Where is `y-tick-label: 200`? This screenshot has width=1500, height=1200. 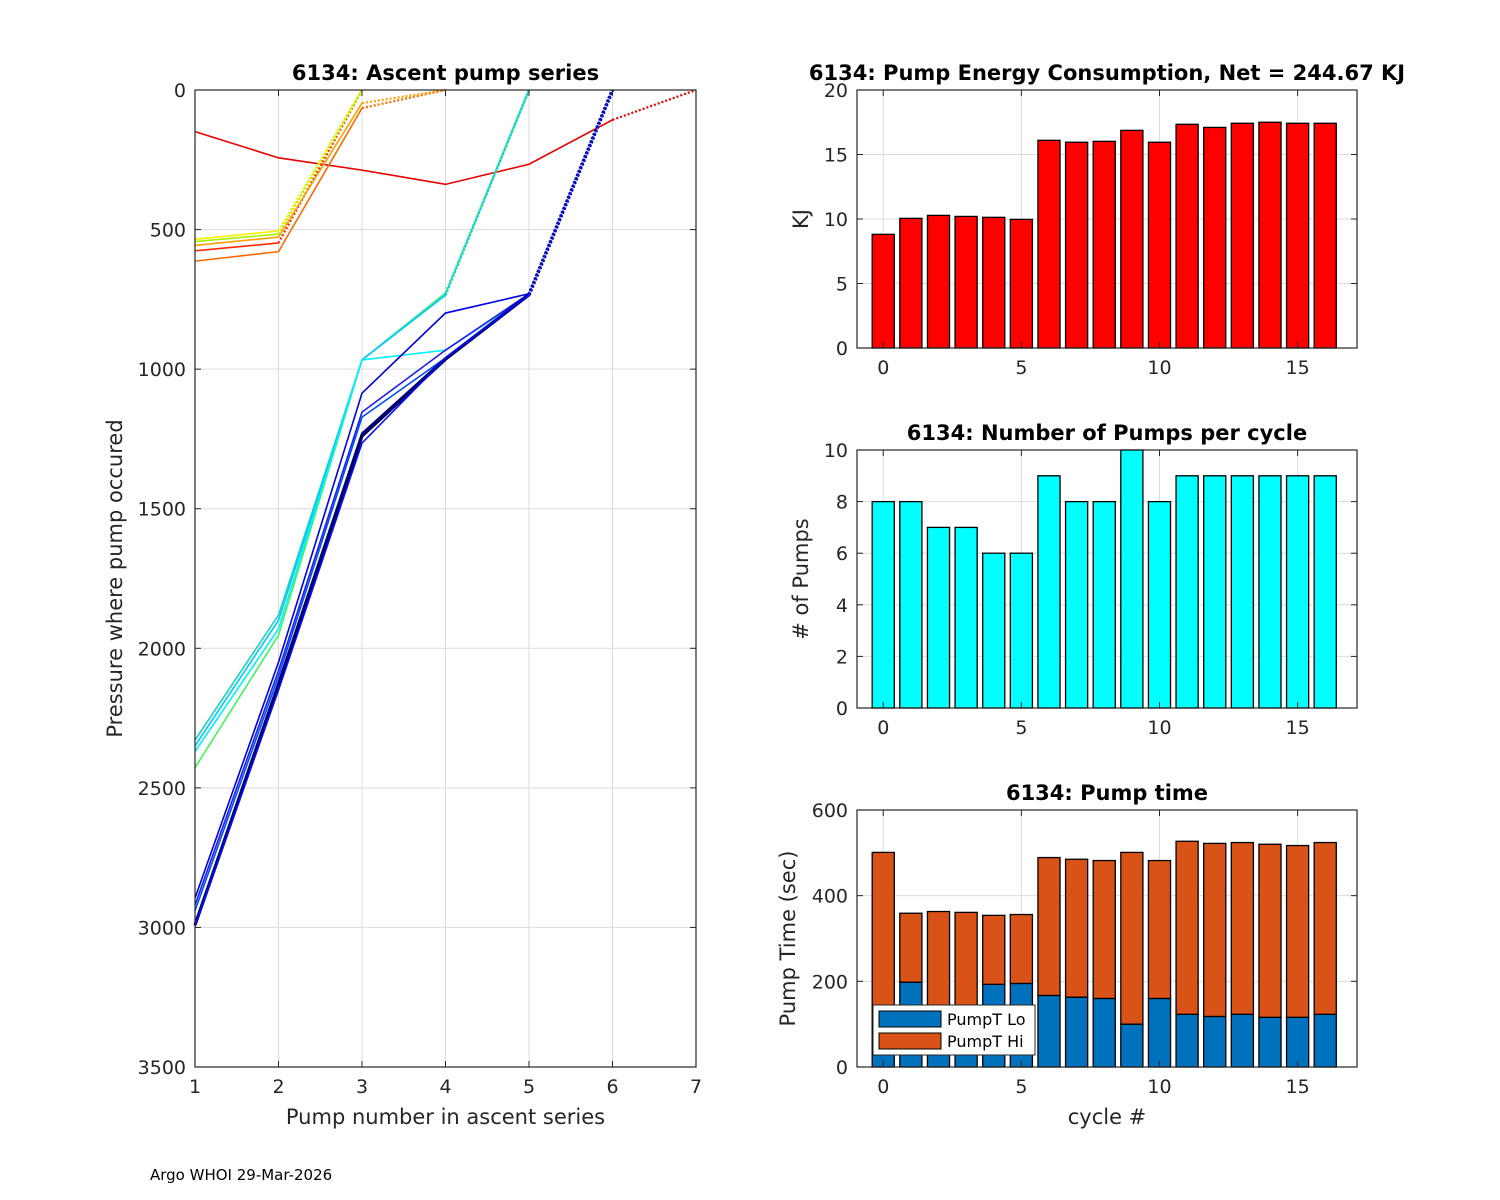
y-tick-label: 200 is located at coordinates (830, 982).